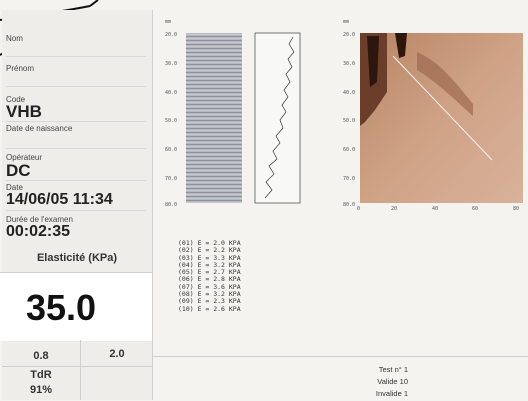 The height and width of the screenshot is (401, 528). Describe the element at coordinates (171, 150) in the screenshot. I see `mmode-tick-60: 60.0` at that location.